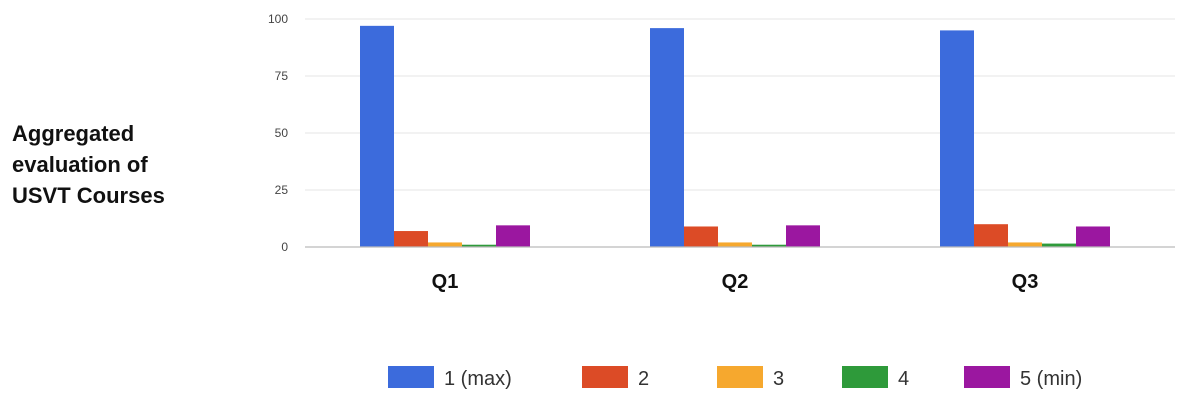 This screenshot has width=1189, height=406. Describe the element at coordinates (778, 379) in the screenshot. I see `legend-label: 3` at that location.